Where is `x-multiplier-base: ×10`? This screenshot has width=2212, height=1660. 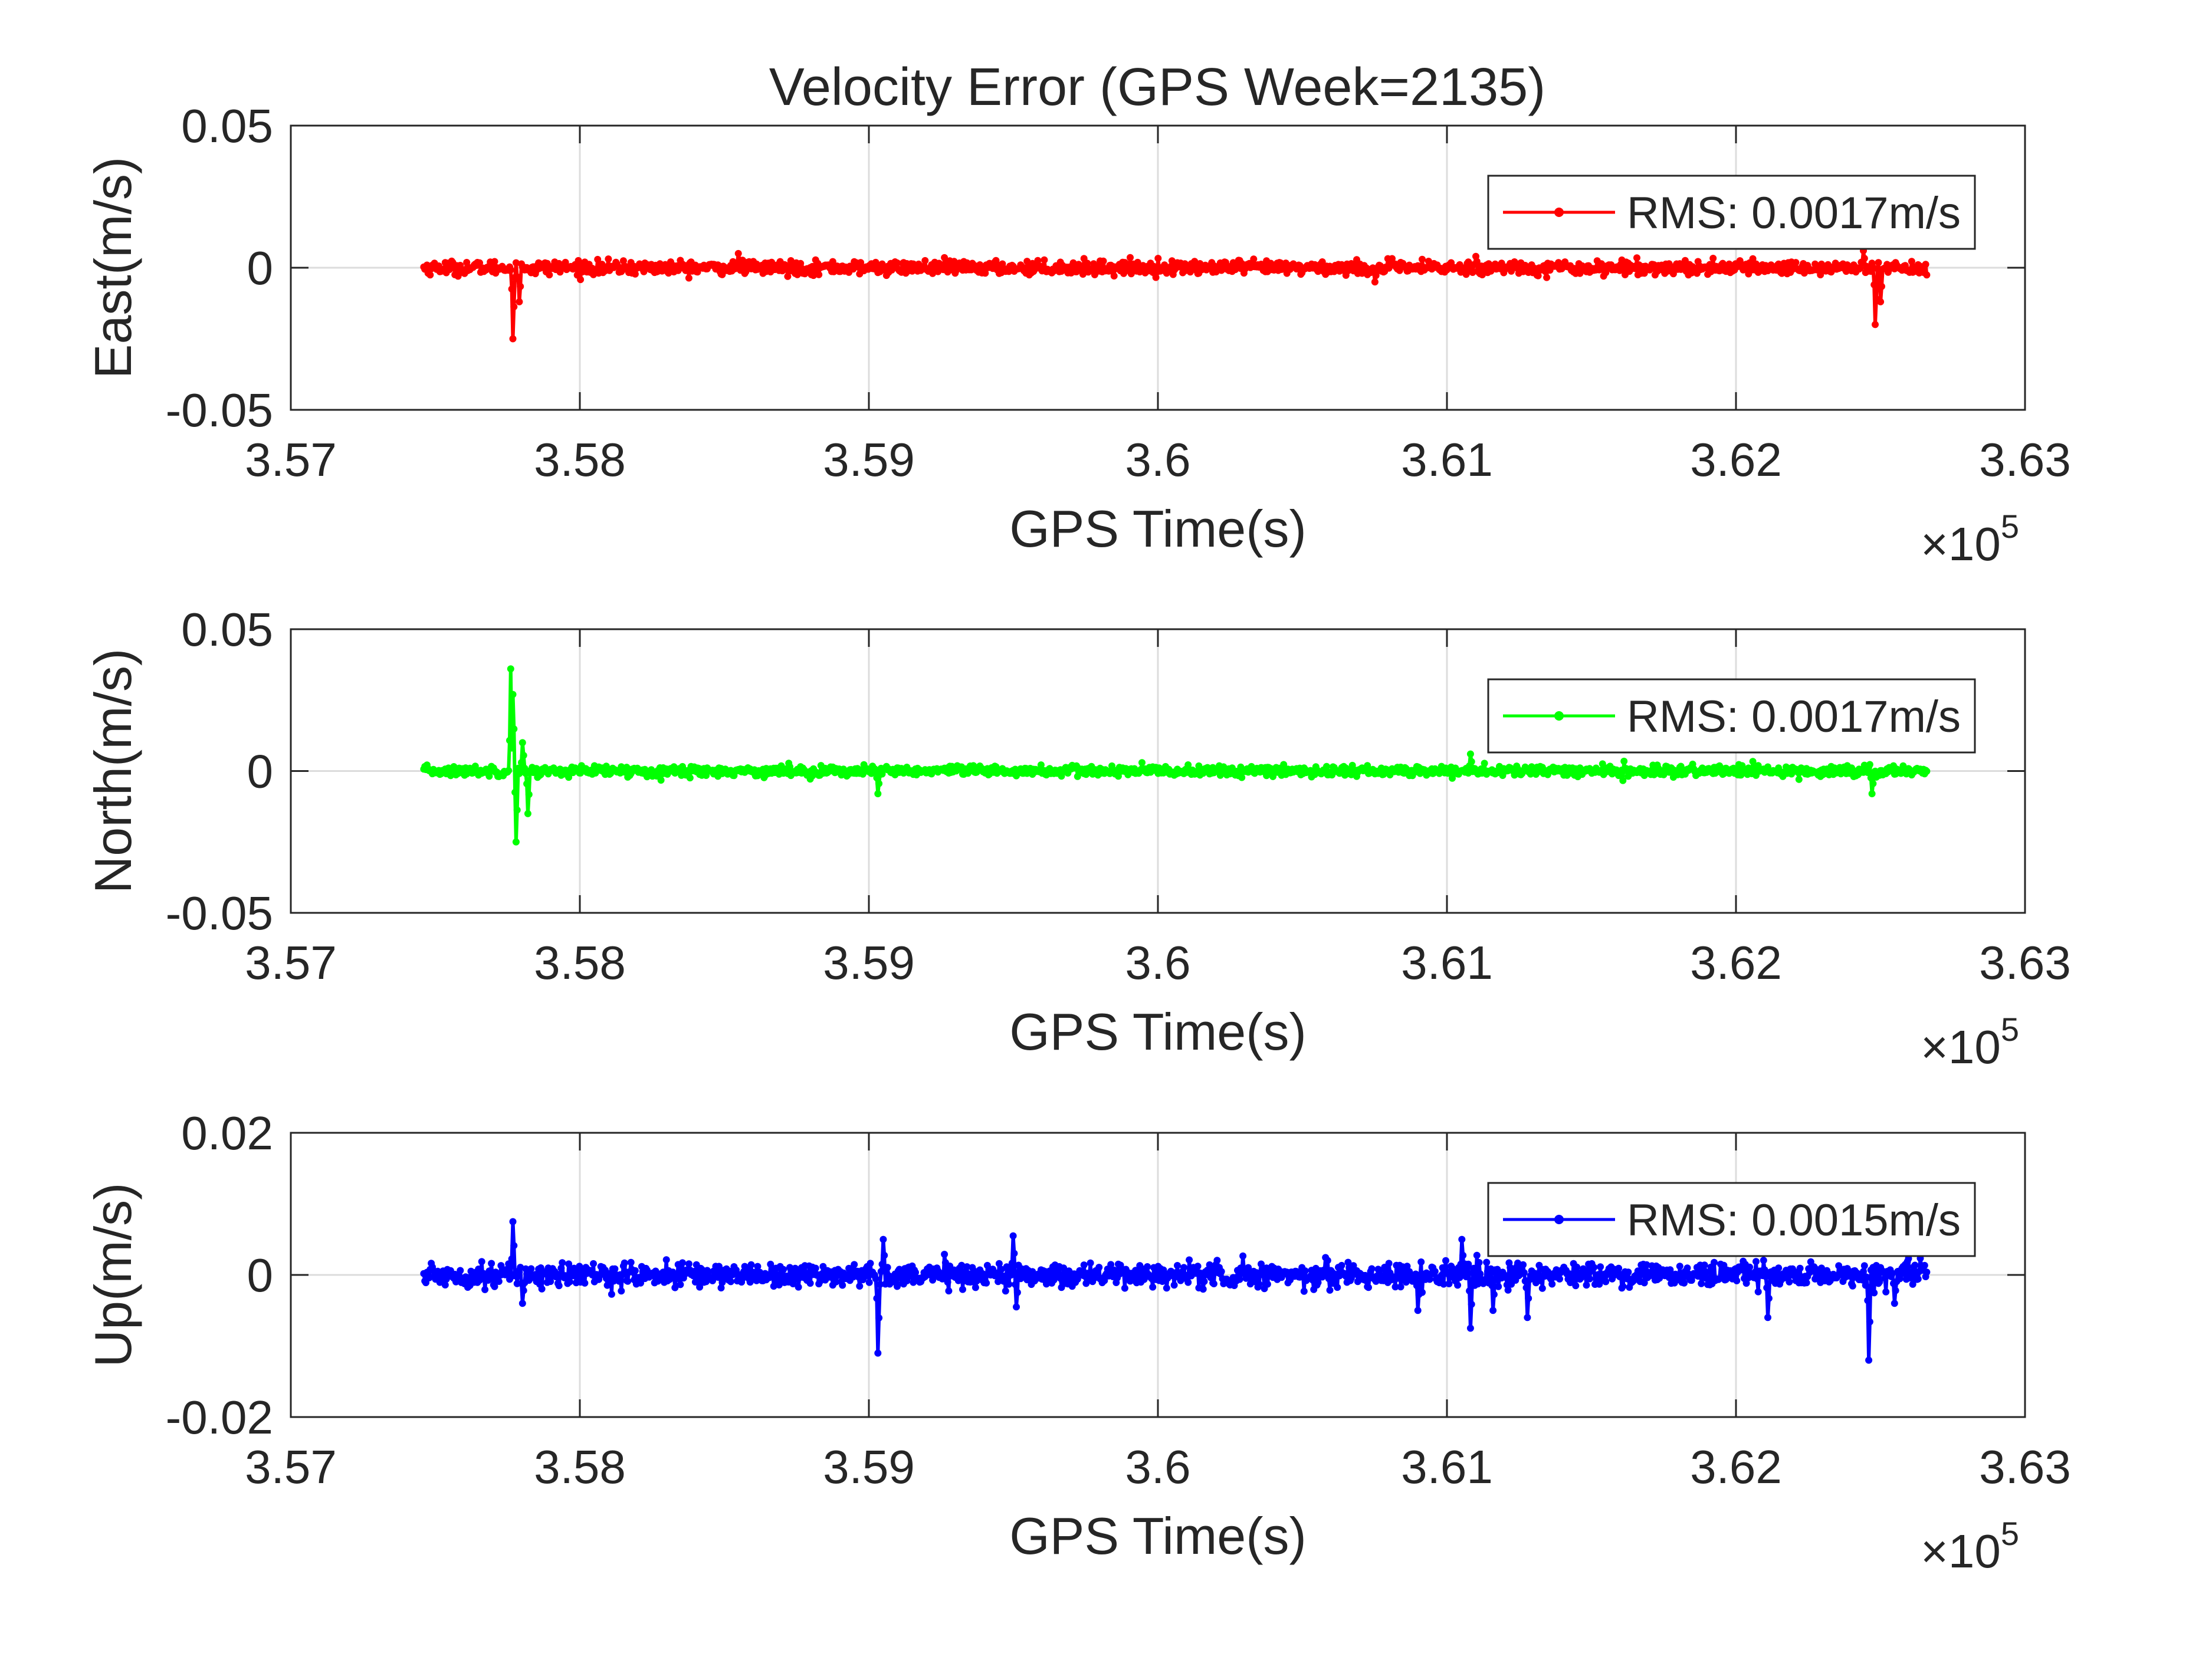
x-multiplier-base: ×10 is located at coordinates (1961, 1551).